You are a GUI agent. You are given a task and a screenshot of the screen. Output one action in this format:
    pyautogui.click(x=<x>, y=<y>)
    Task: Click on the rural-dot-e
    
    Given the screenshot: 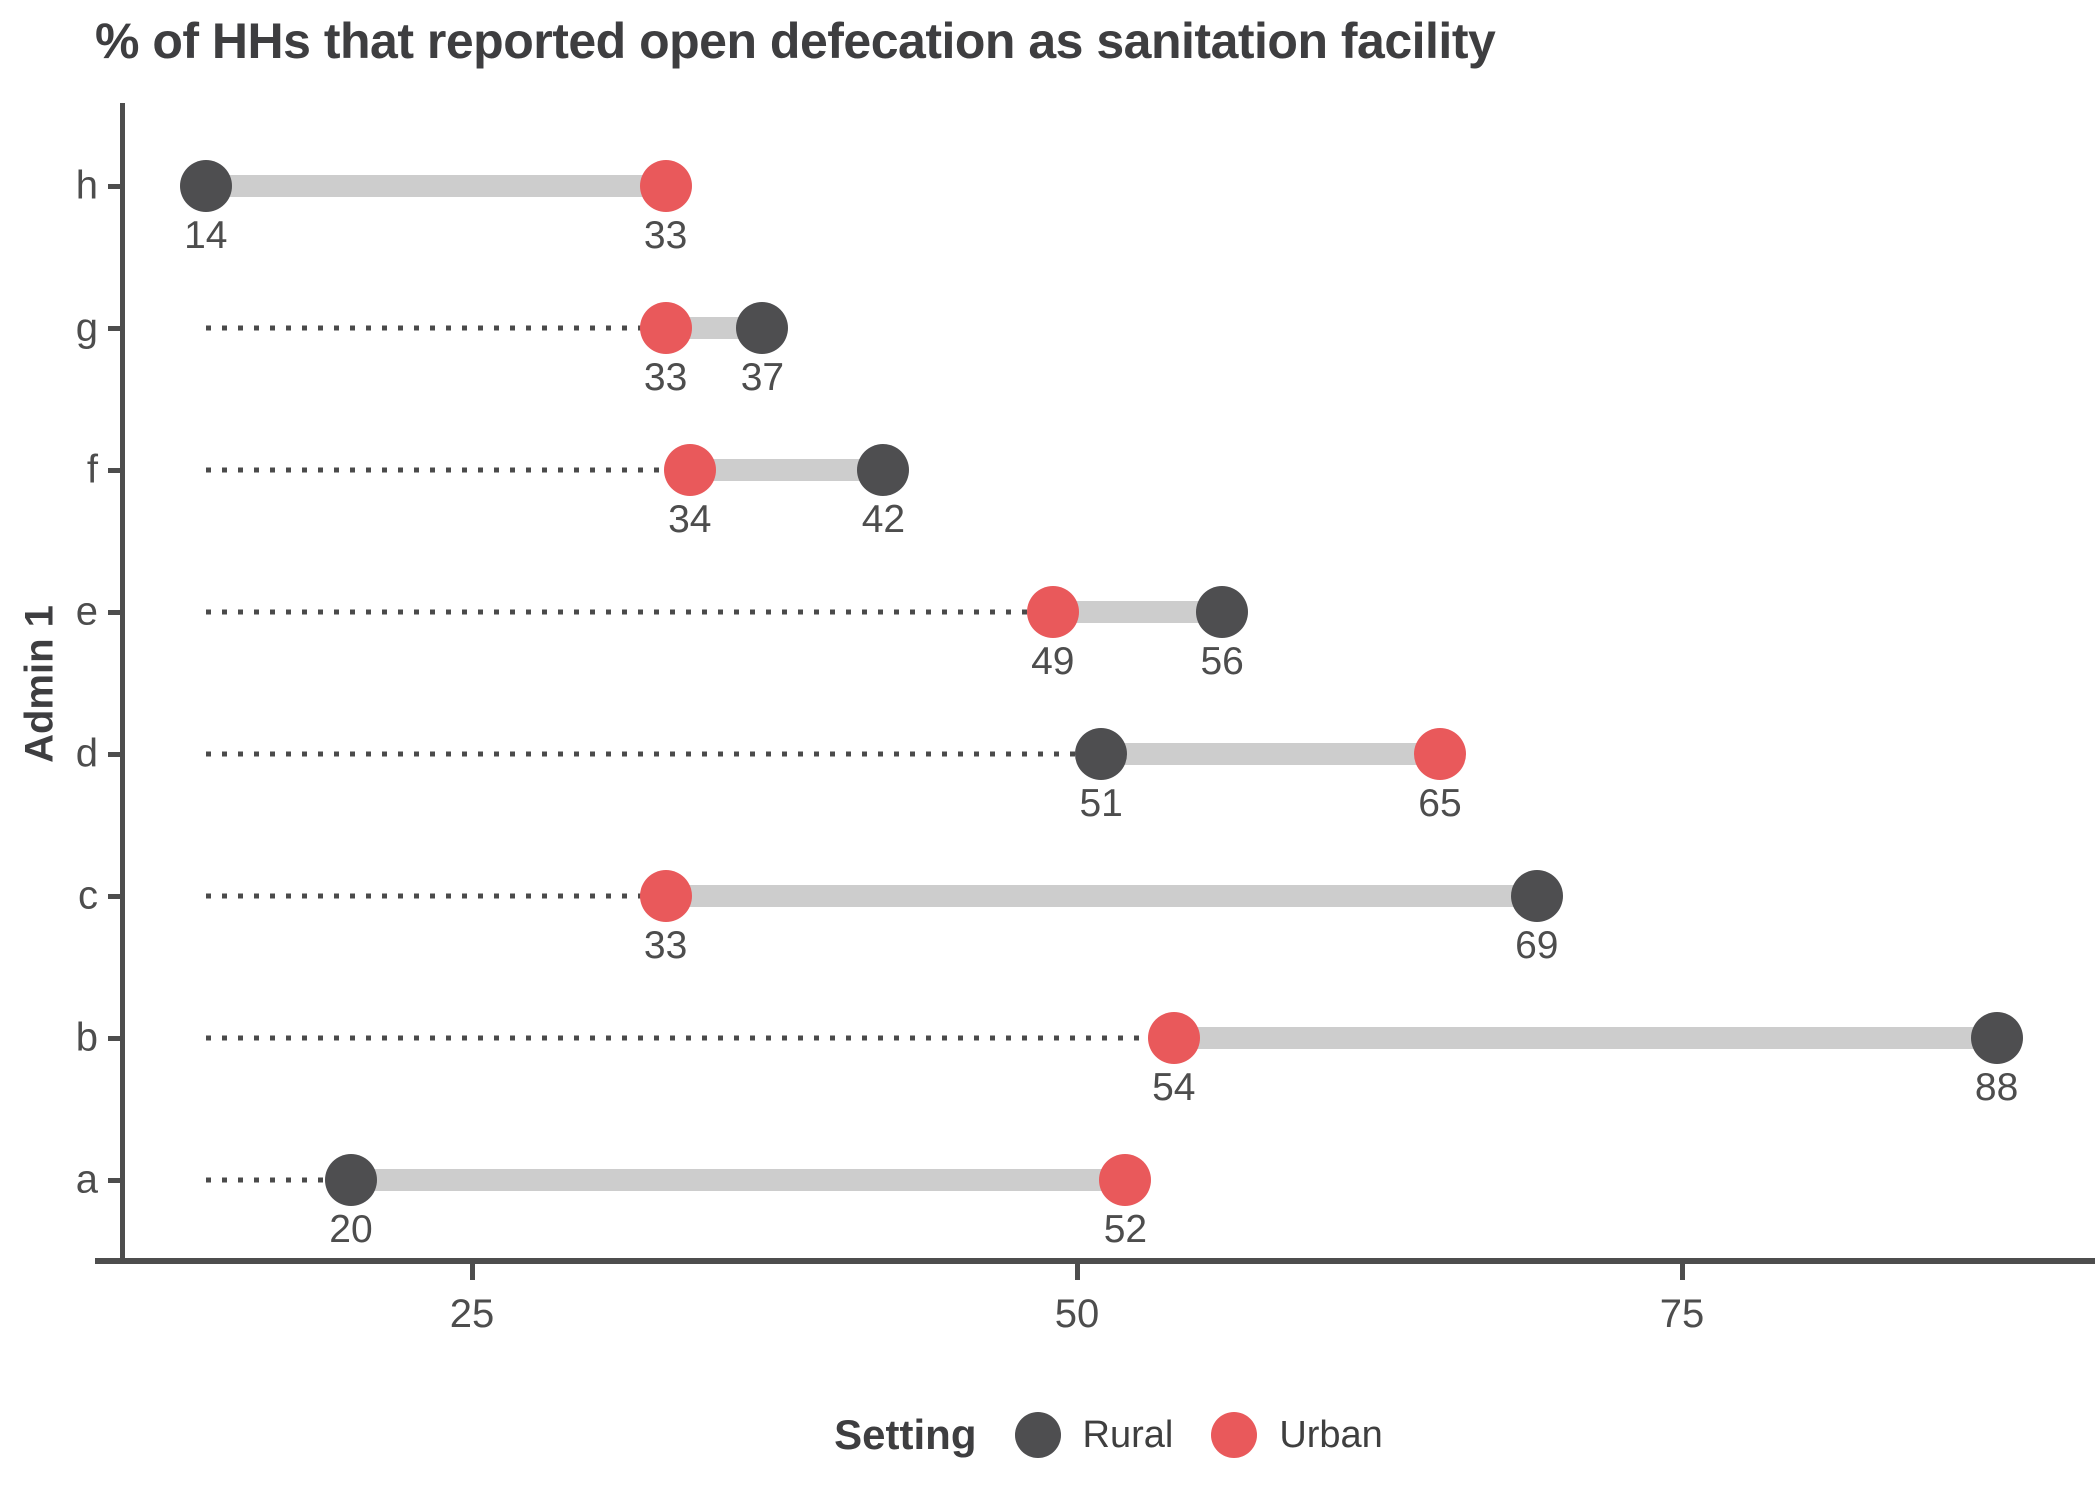 What is the action you would take?
    pyautogui.click(x=1222, y=612)
    